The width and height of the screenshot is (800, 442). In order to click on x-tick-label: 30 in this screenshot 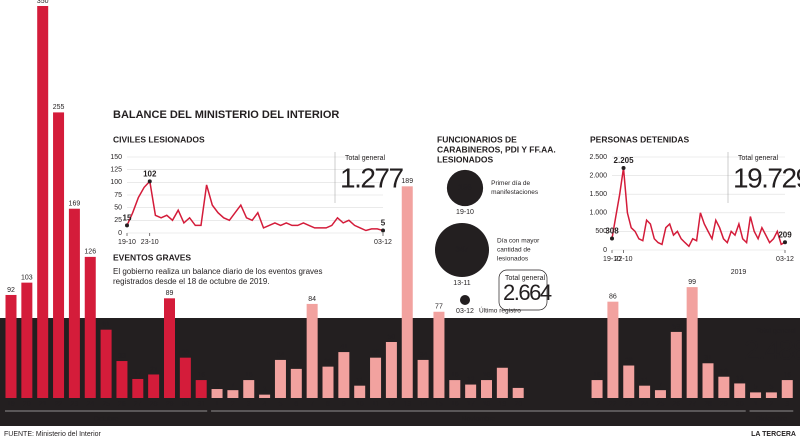, I will do `click(185, 404)`.